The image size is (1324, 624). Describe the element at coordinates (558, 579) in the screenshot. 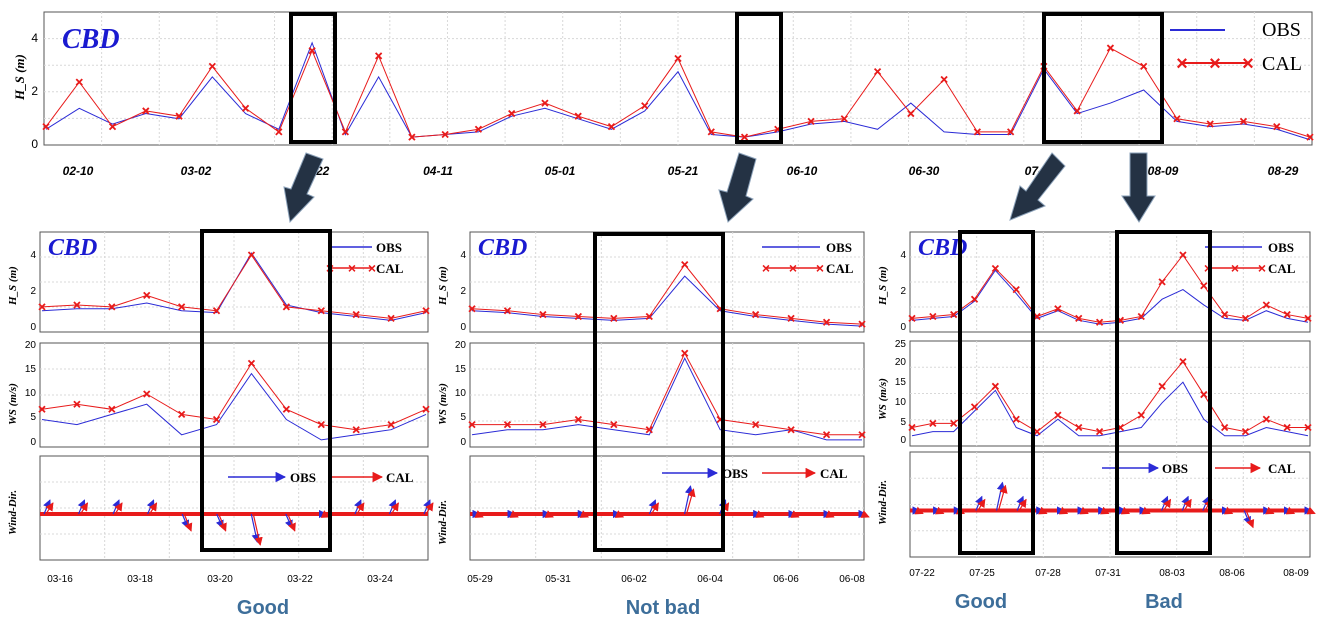

I see `x-tick: 05-31` at that location.